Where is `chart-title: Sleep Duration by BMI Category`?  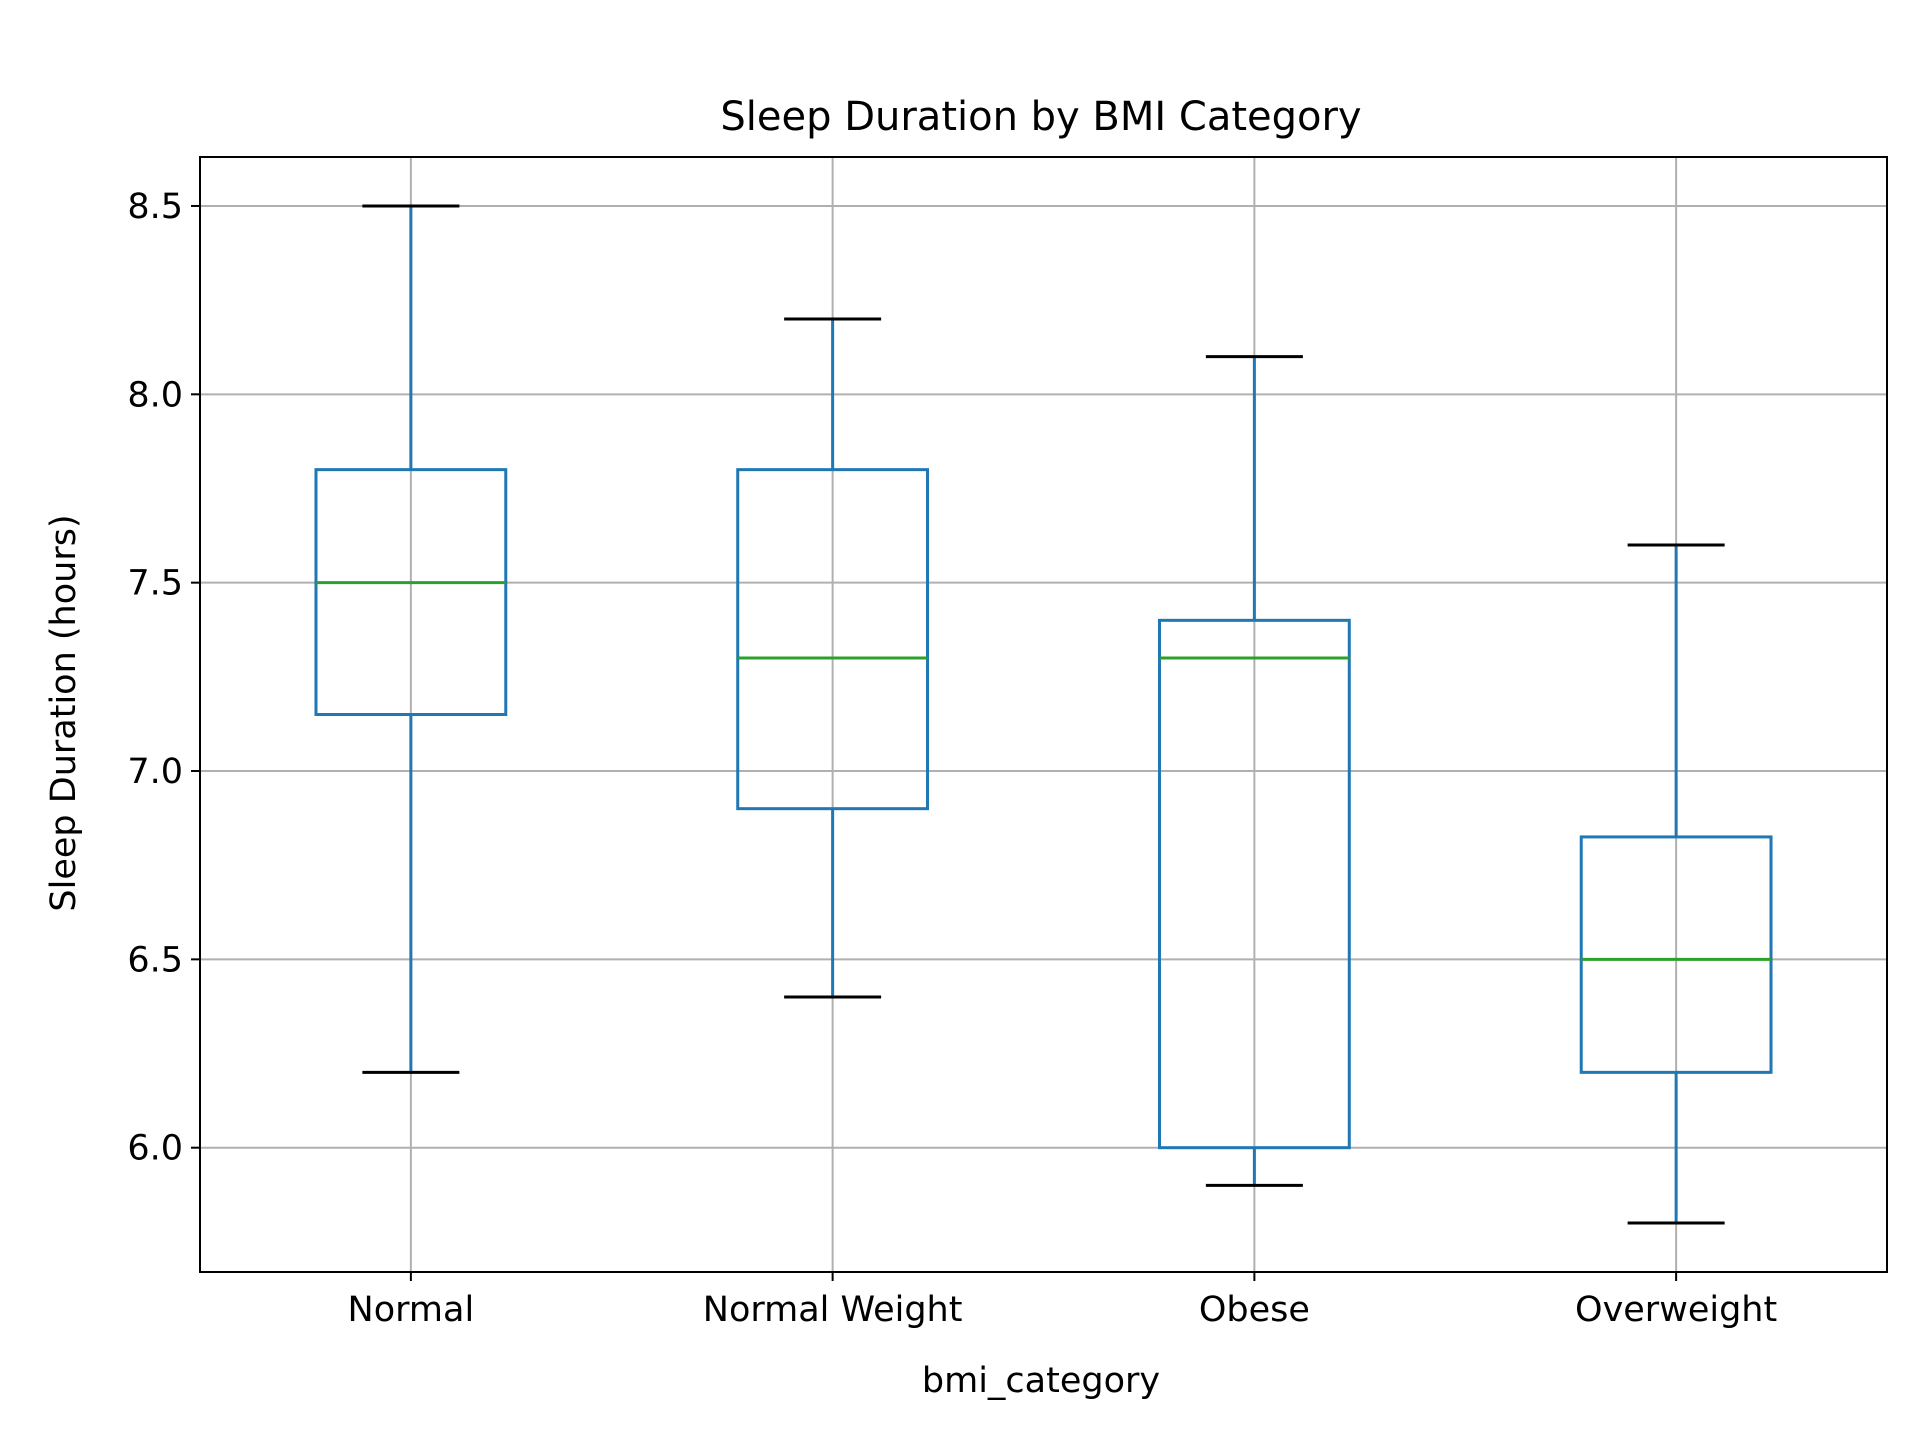 chart-title: Sleep Duration by BMI Category is located at coordinates (1040, 117).